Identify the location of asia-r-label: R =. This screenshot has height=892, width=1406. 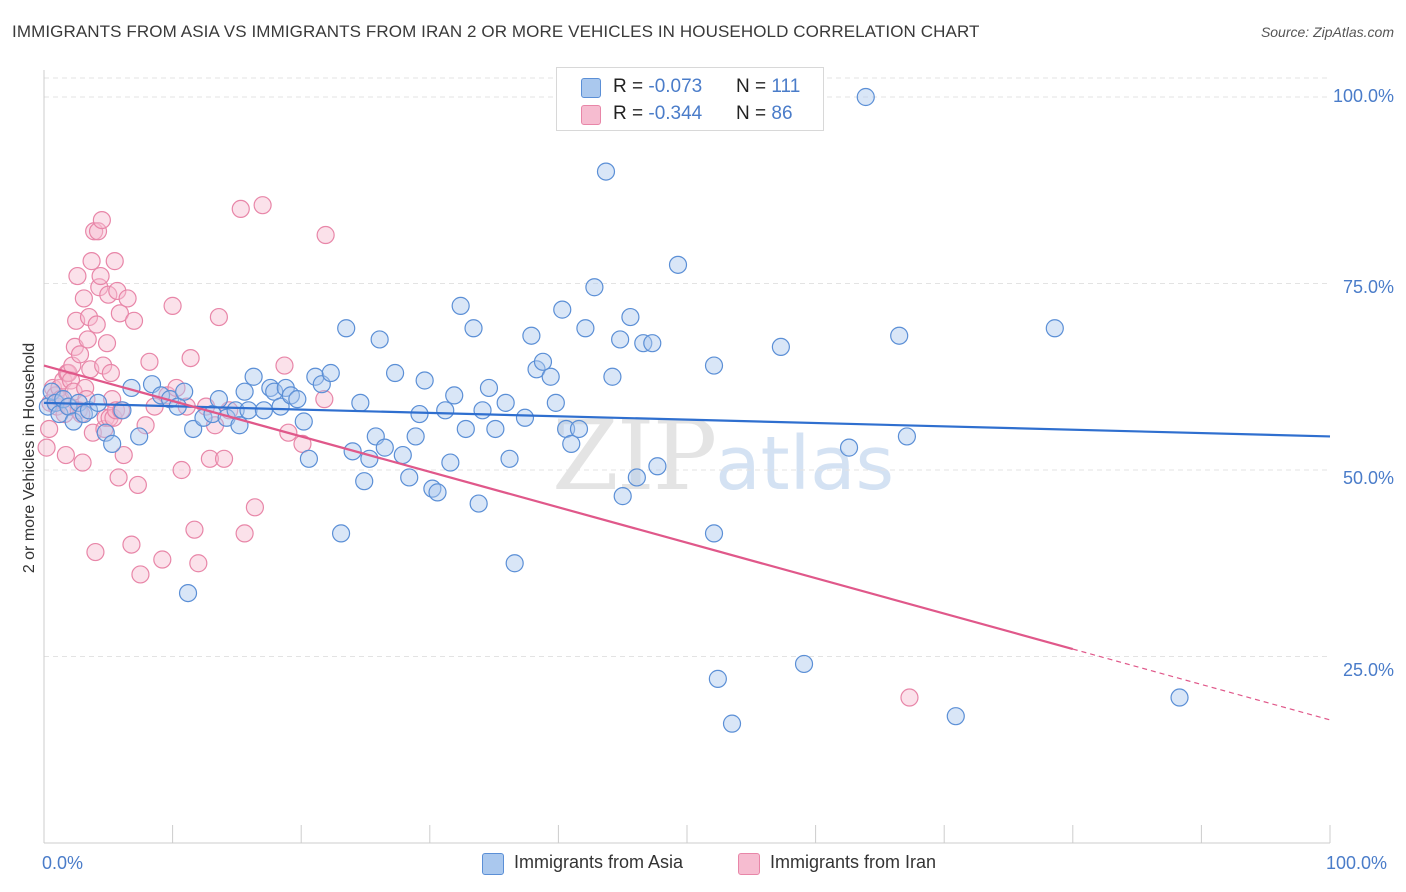
(631, 86).